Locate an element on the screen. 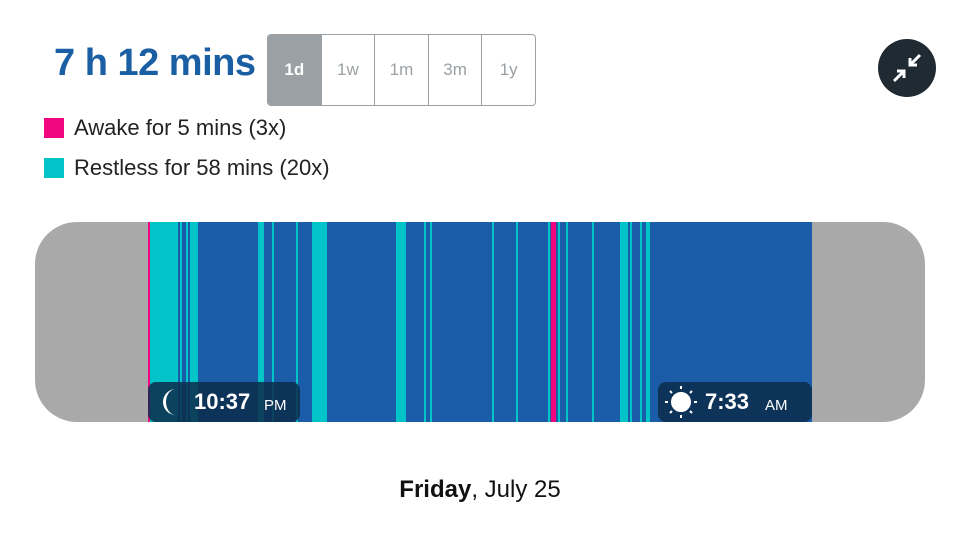 This screenshot has width=960, height=540. legend-item: Restless for 58 mins (20x) is located at coordinates (187, 168).